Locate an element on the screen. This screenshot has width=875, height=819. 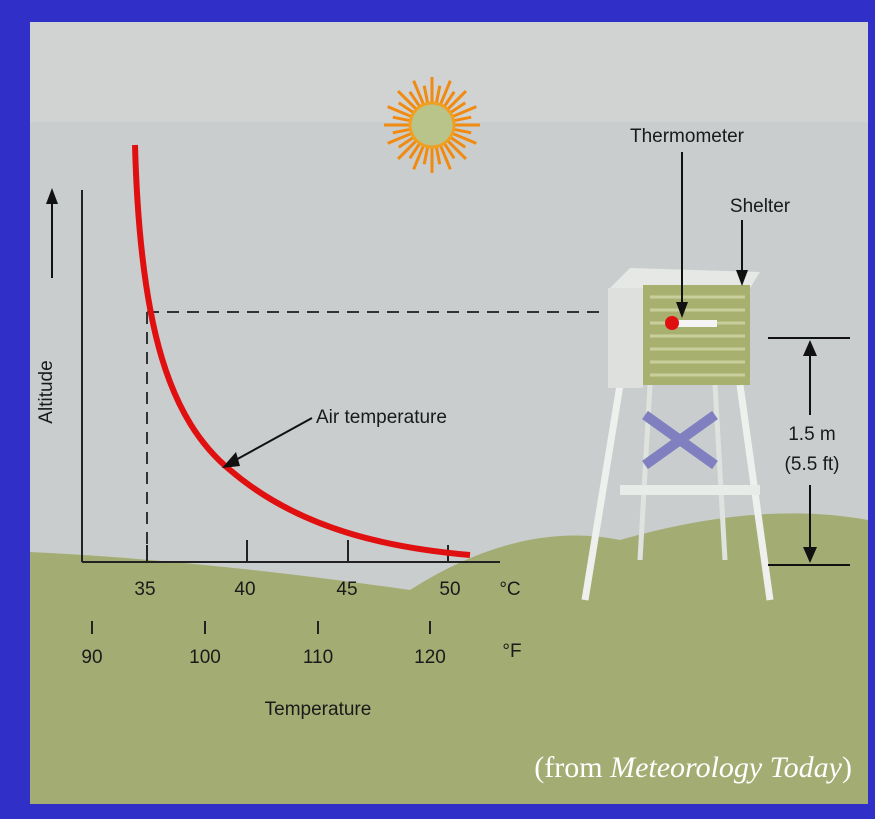
credit: (from Meteorology Today) is located at coordinates (693, 767).